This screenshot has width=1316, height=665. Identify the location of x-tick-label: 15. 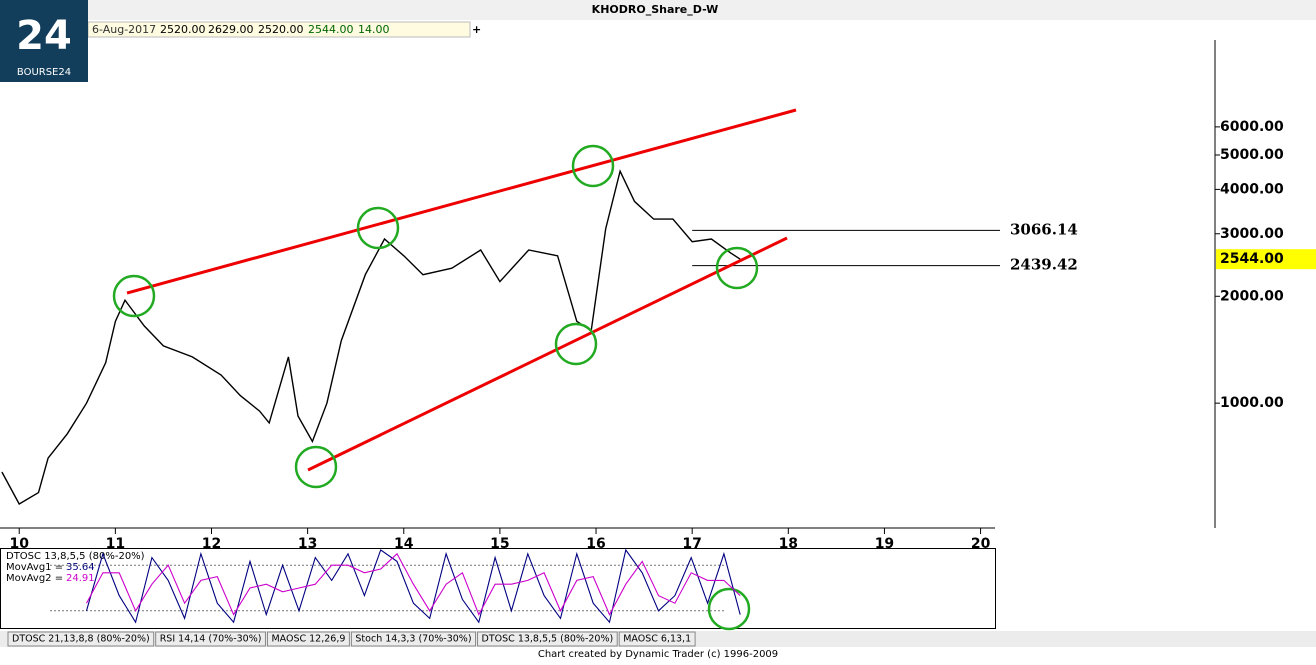
(499, 544).